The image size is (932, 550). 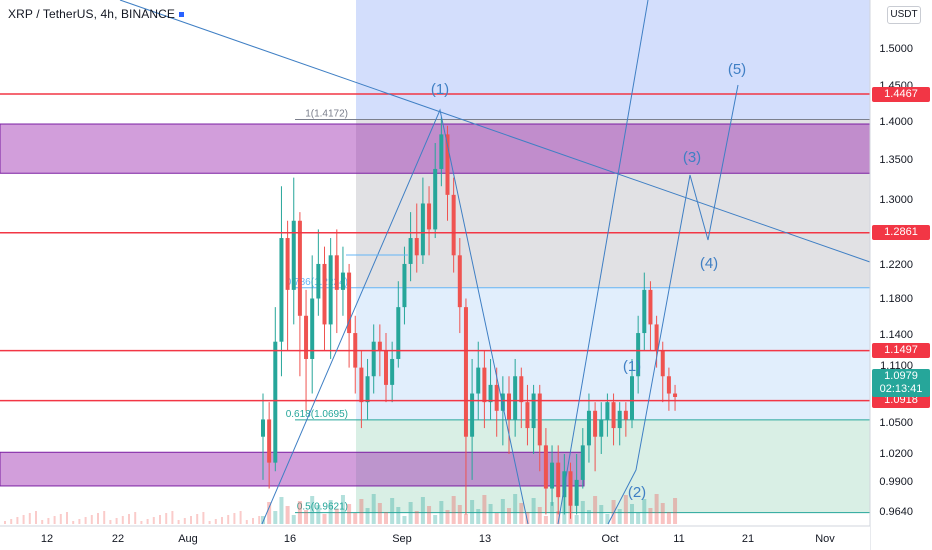 What do you see at coordinates (317, 414) in the screenshot?
I see `fib-level-label: 0.618(1.0695)` at bounding box center [317, 414].